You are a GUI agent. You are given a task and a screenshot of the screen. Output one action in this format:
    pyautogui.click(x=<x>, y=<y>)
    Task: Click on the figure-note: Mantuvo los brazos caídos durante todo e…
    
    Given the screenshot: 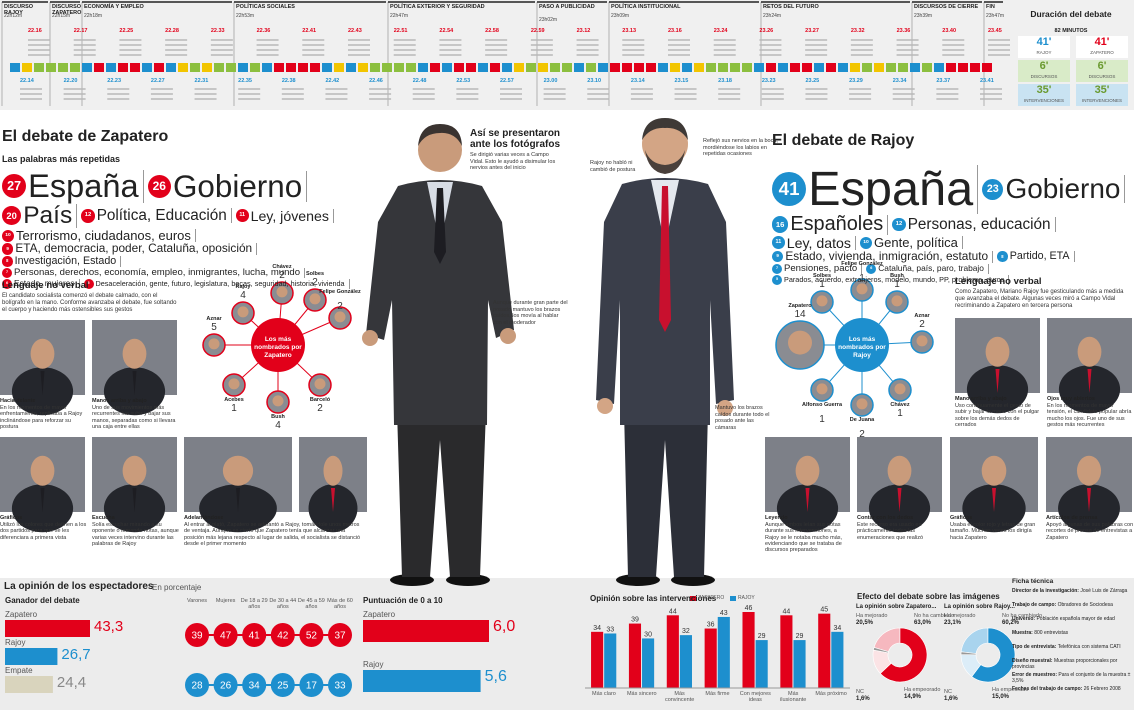 What is the action you would take?
    pyautogui.click(x=742, y=418)
    